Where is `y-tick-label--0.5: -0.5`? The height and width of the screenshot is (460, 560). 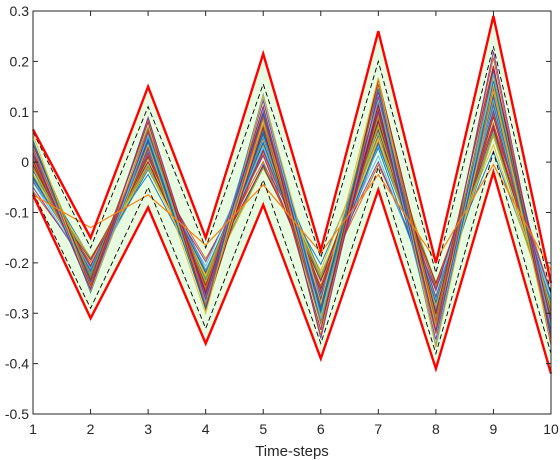
y-tick-label--0.5: -0.5 is located at coordinates (17, 414).